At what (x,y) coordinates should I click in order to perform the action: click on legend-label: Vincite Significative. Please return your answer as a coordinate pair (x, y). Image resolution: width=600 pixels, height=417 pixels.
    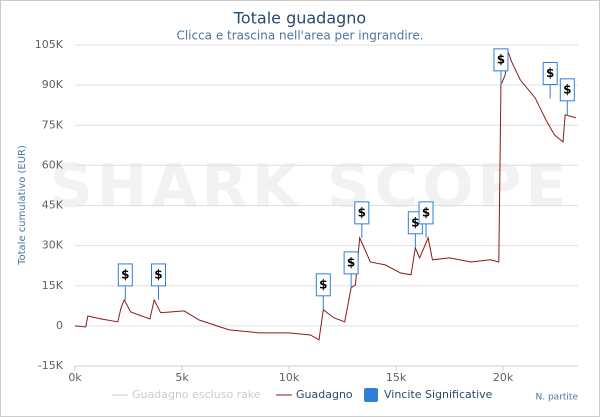
    Looking at the image, I should click on (438, 394).